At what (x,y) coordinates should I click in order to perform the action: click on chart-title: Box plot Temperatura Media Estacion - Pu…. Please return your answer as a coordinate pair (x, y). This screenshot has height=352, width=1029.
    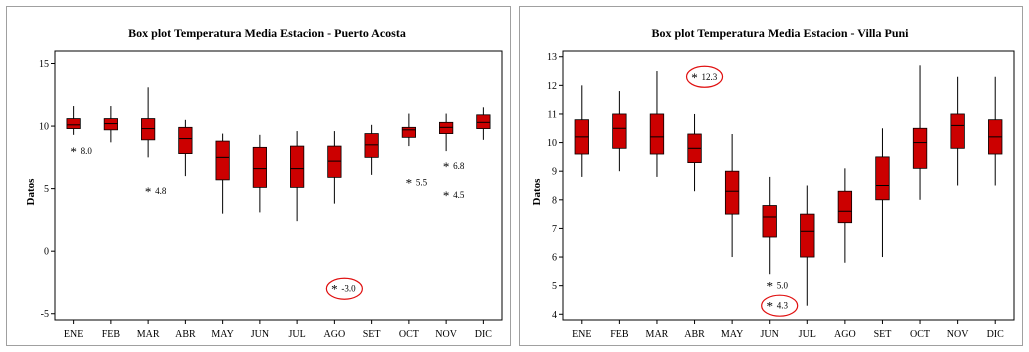
    Looking at the image, I should click on (267, 33).